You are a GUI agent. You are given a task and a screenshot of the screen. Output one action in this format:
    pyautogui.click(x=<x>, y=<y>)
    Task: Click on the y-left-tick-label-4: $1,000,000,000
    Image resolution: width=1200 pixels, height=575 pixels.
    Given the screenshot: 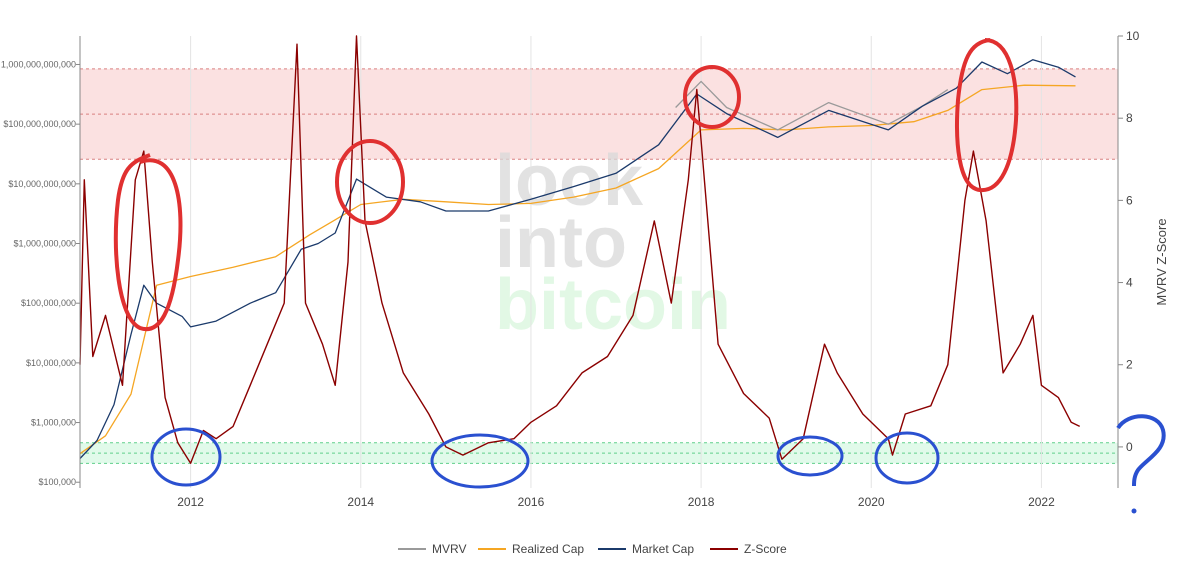 What is the action you would take?
    pyautogui.click(x=44, y=244)
    